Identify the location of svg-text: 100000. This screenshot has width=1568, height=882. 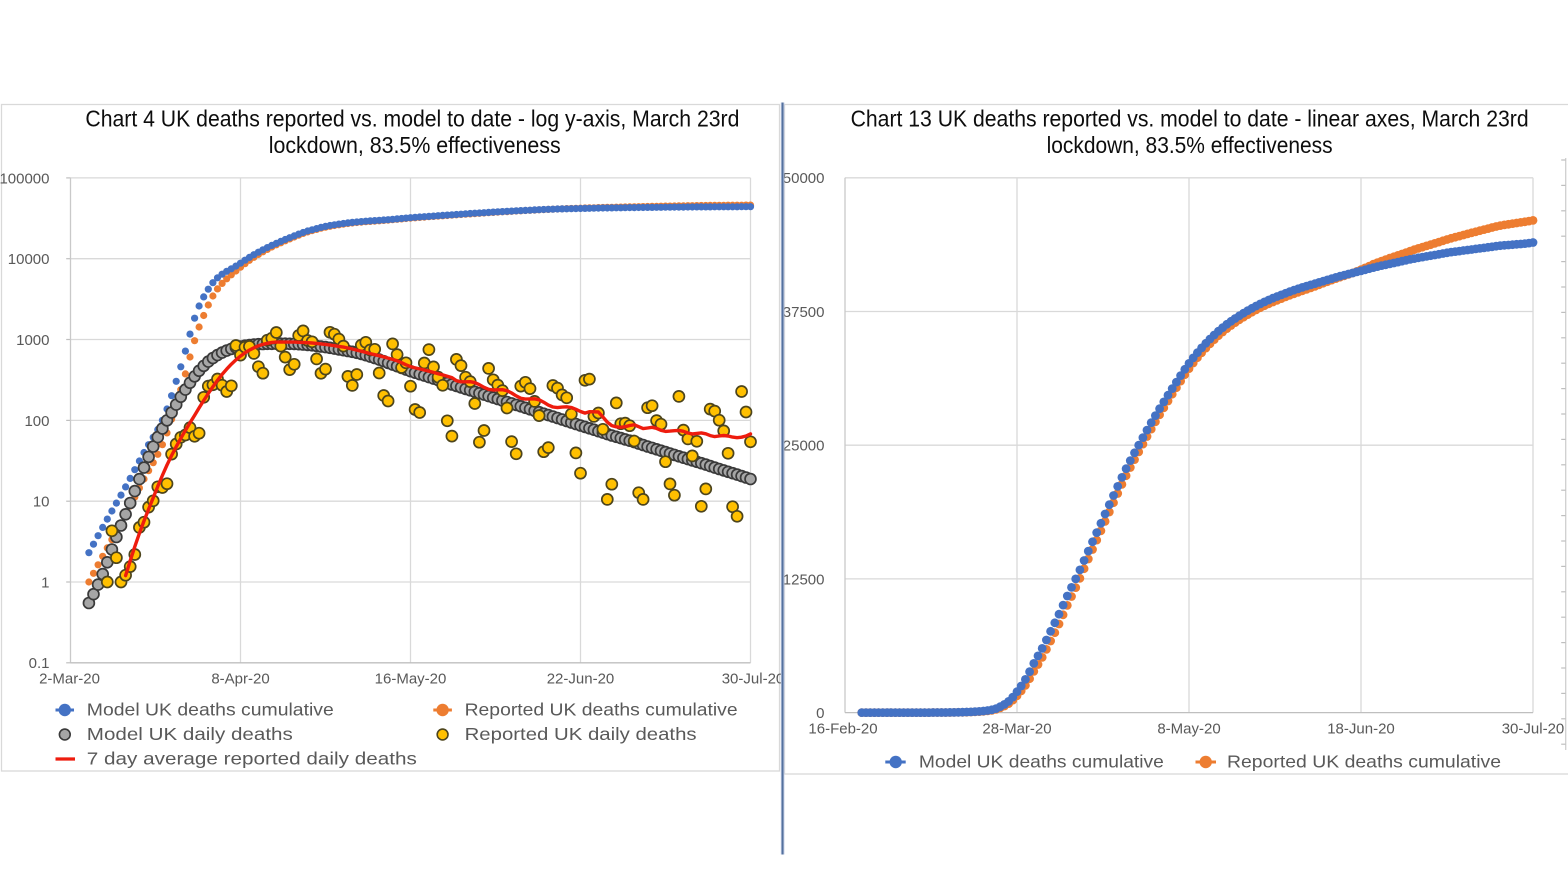
(25, 178).